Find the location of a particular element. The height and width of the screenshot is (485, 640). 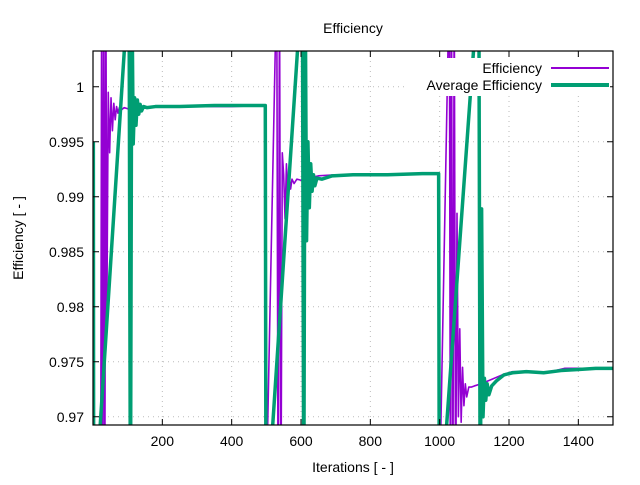

x-tick-label: 800 is located at coordinates (371, 441).